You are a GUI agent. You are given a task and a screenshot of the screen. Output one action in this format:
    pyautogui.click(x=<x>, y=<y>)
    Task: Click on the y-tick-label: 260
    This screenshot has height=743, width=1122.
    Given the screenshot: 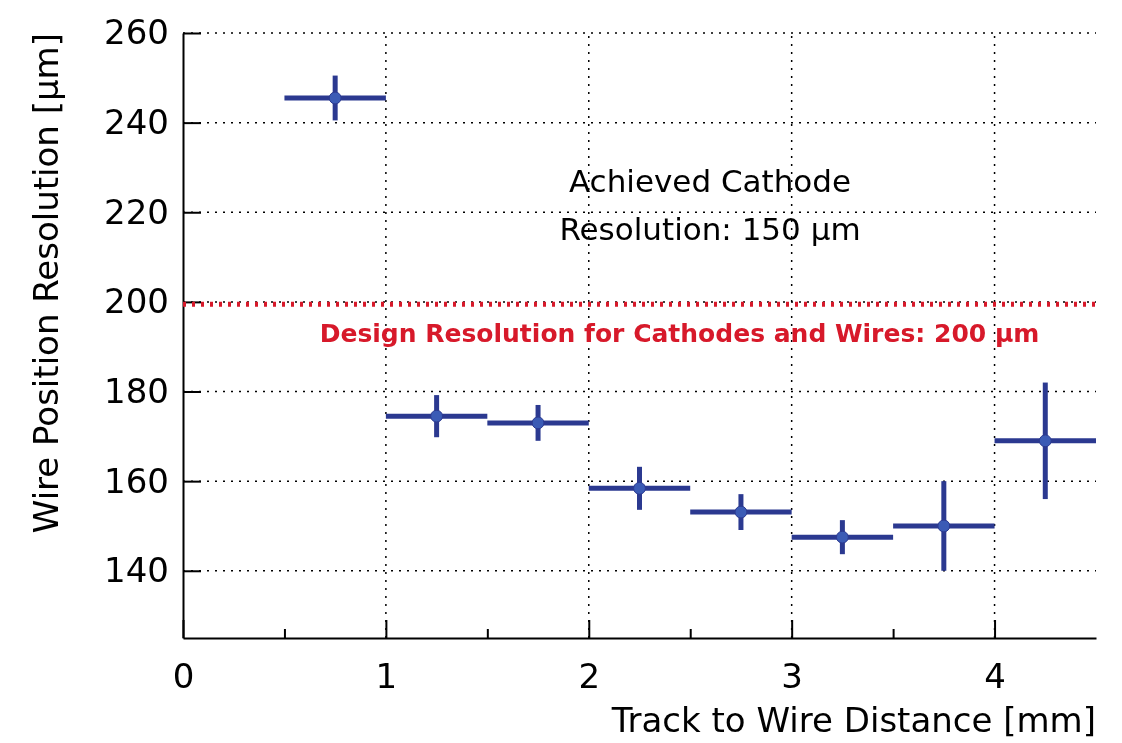 What is the action you would take?
    pyautogui.click(x=136, y=32)
    